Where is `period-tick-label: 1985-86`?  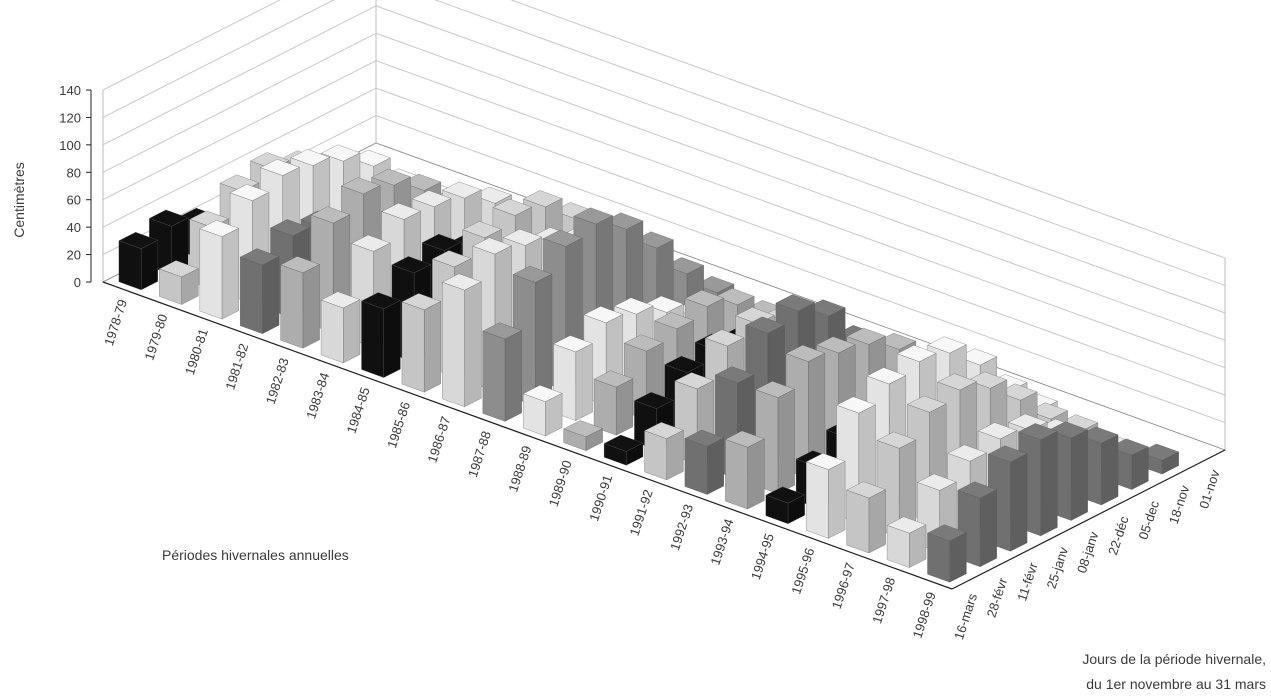
period-tick-label: 1985-86 is located at coordinates (398, 425).